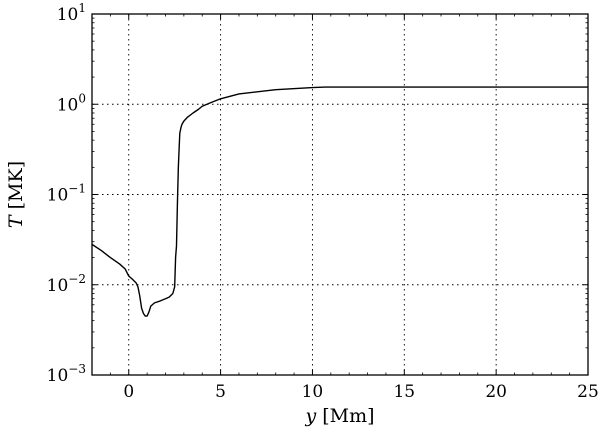 This screenshot has height=436, width=600. Describe the element at coordinates (71, 13) in the screenshot. I see `y-tick-label: 10¹` at that location.